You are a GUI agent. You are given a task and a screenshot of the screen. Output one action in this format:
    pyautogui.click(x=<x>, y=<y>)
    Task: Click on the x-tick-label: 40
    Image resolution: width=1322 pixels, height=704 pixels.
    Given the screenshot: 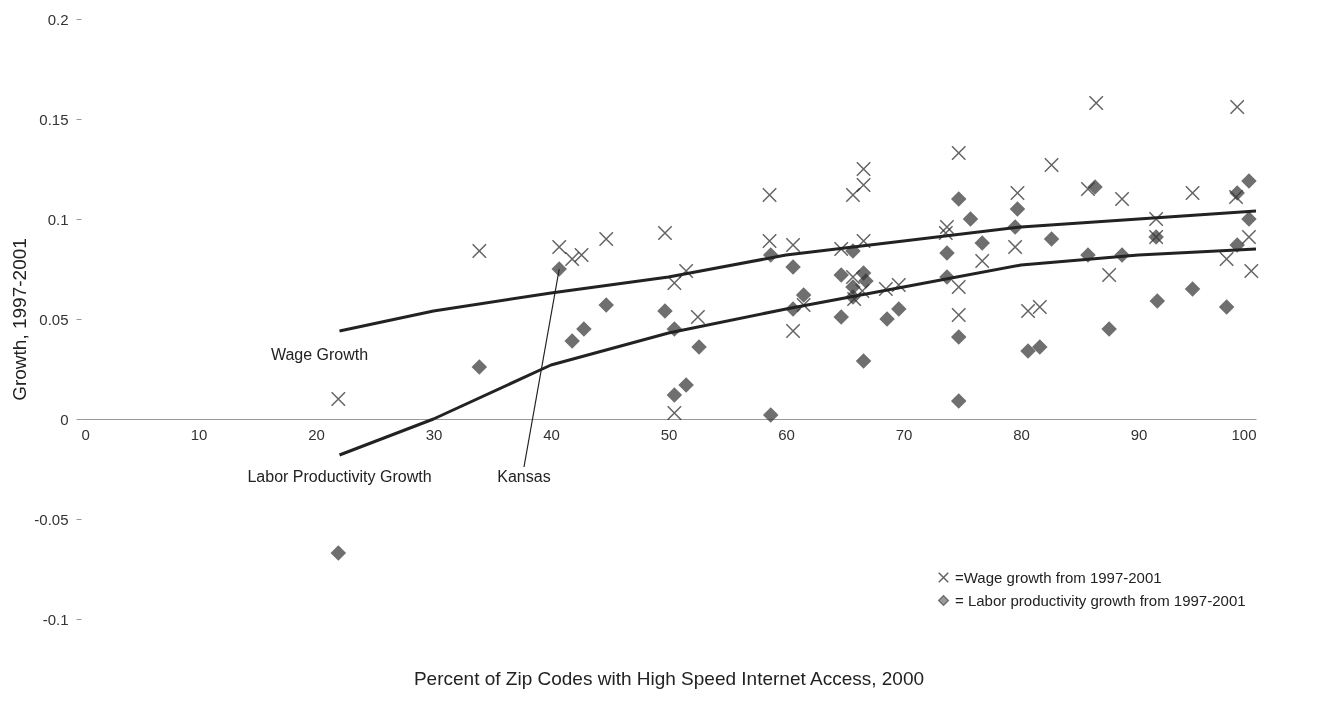 What is the action you would take?
    pyautogui.click(x=551, y=434)
    